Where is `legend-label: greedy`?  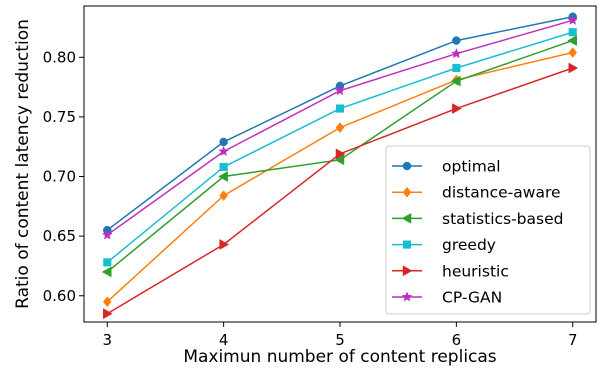 legend-label: greedy is located at coordinates (469, 245).